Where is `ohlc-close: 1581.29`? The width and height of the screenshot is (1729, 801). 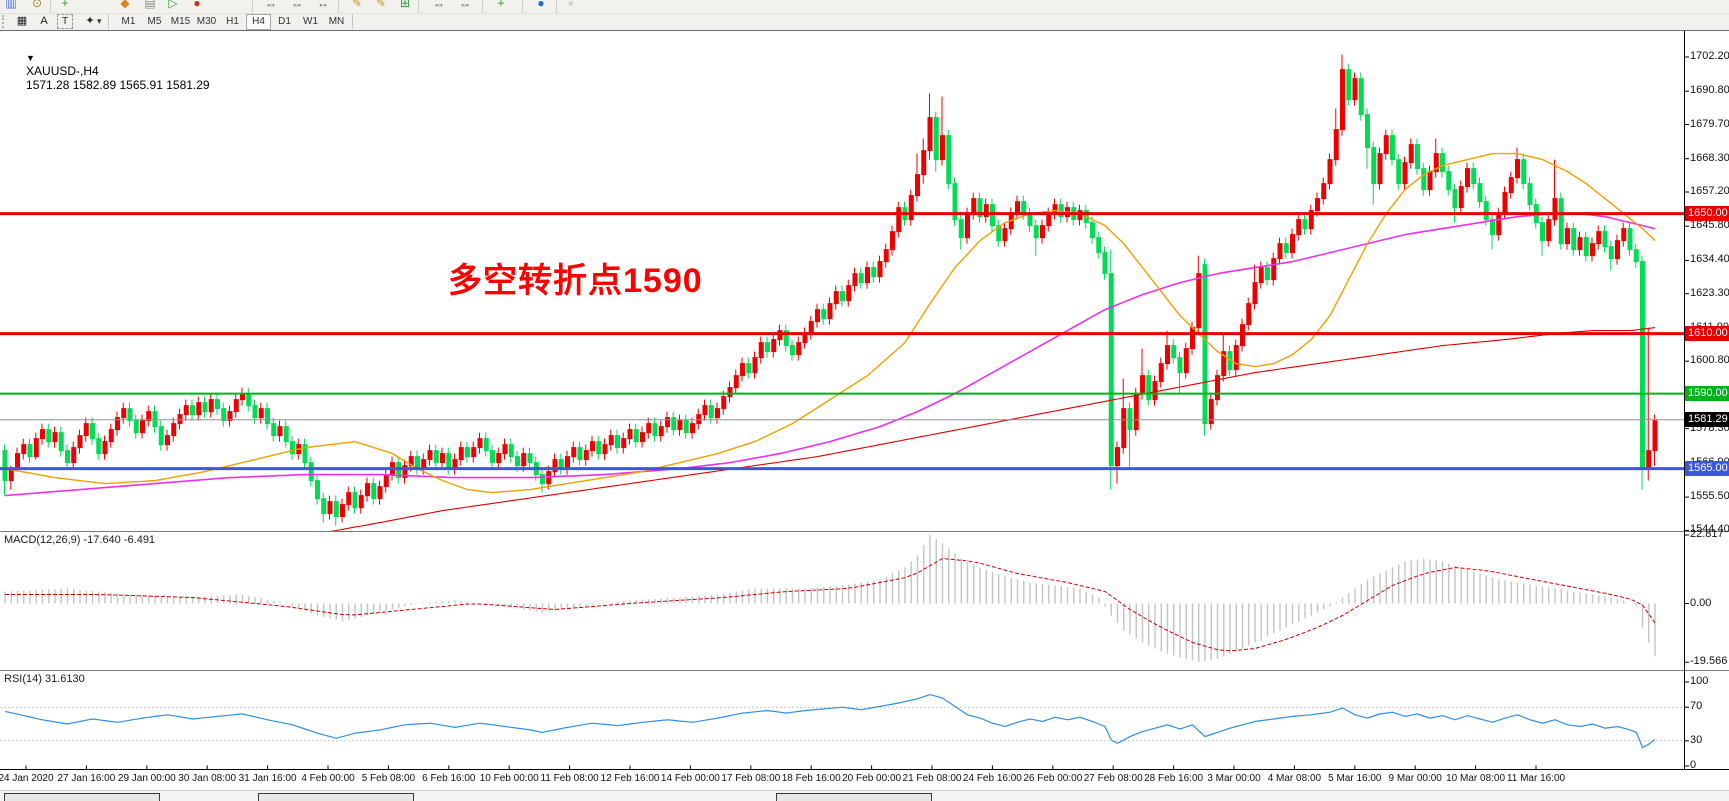
ohlc-close: 1581.29 is located at coordinates (188, 85).